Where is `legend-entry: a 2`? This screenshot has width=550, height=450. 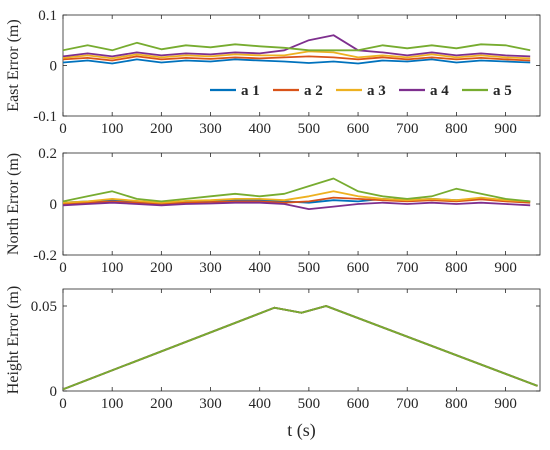 legend-entry: a 2 is located at coordinates (313, 91).